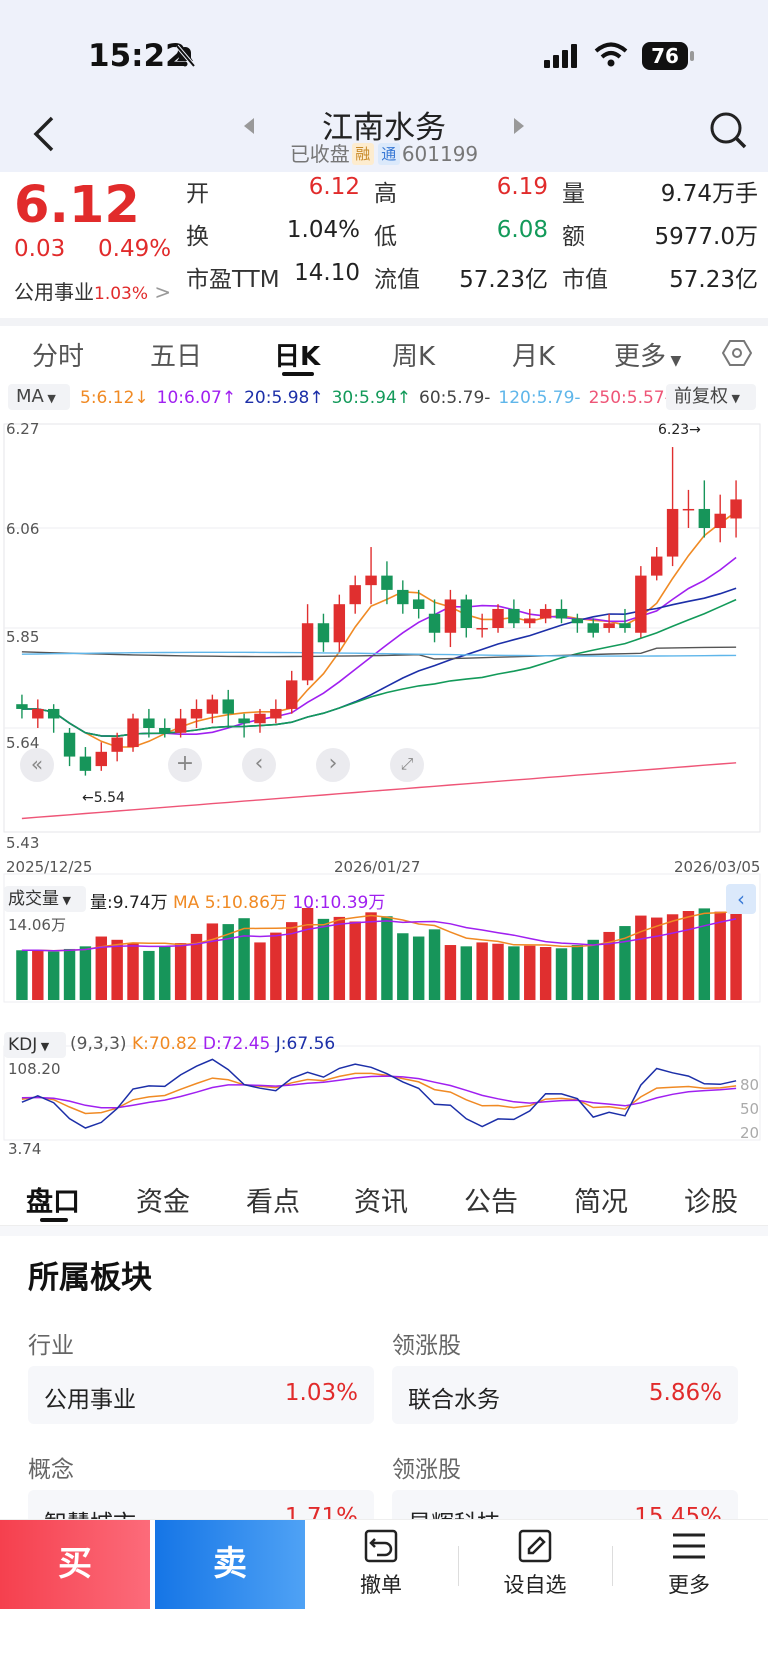 This screenshot has width=768, height=1669. I want to click on tab-five-day: 五日, so click(176, 357).